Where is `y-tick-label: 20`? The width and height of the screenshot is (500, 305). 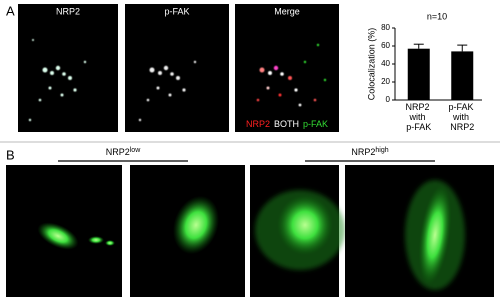 y-tick-label: 20 is located at coordinates (385, 81).